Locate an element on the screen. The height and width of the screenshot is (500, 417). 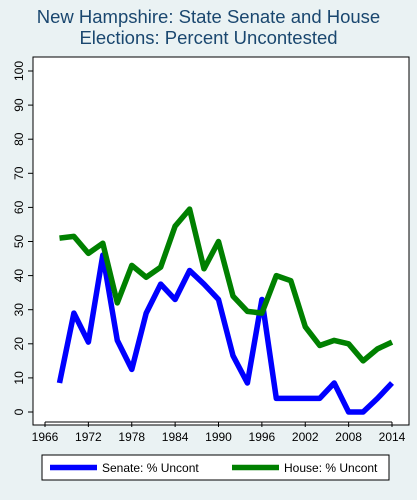
y-tick-label: 30 is located at coordinates (19, 310).